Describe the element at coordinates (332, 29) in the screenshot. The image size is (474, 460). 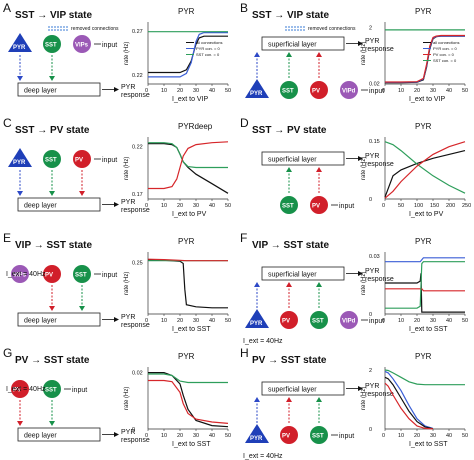
I see `legend-text: removed connections` at that location.